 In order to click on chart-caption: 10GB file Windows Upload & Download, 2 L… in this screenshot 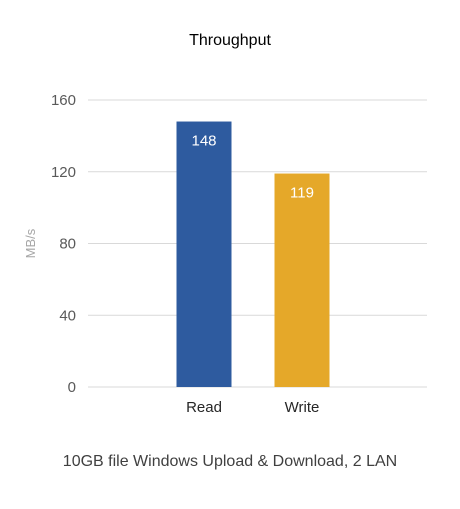, I will do `click(230, 461)`.